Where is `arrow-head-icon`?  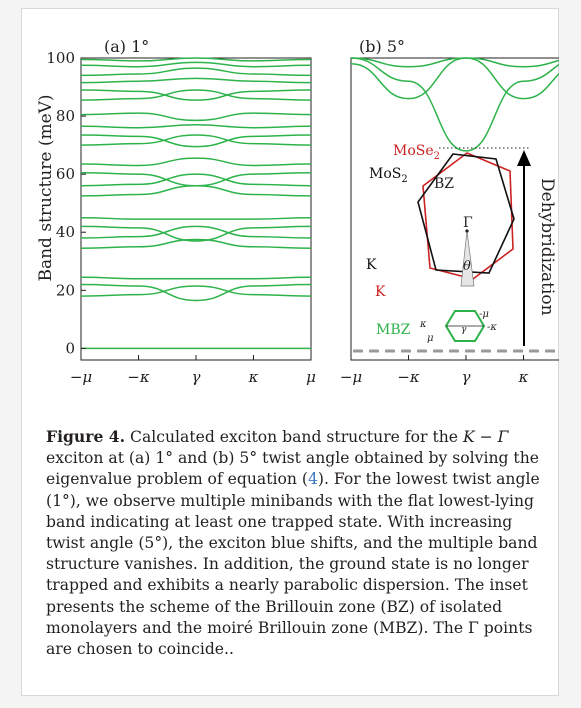 arrow-head-icon is located at coordinates (524, 158).